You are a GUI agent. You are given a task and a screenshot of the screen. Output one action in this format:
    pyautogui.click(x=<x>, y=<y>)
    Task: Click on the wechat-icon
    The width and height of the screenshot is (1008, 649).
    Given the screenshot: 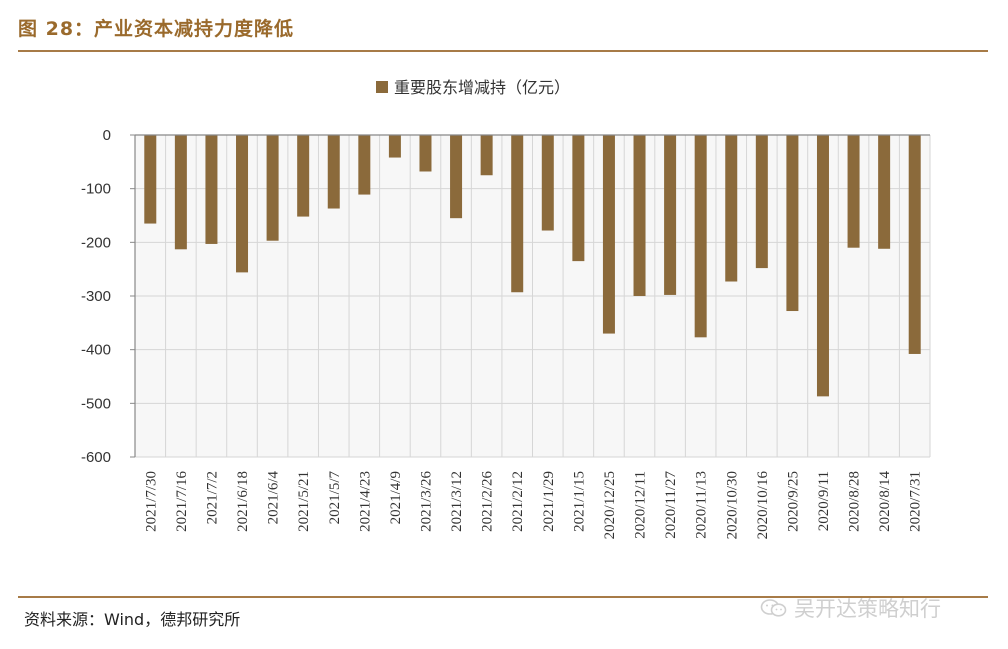 What is the action you would take?
    pyautogui.click(x=773, y=608)
    